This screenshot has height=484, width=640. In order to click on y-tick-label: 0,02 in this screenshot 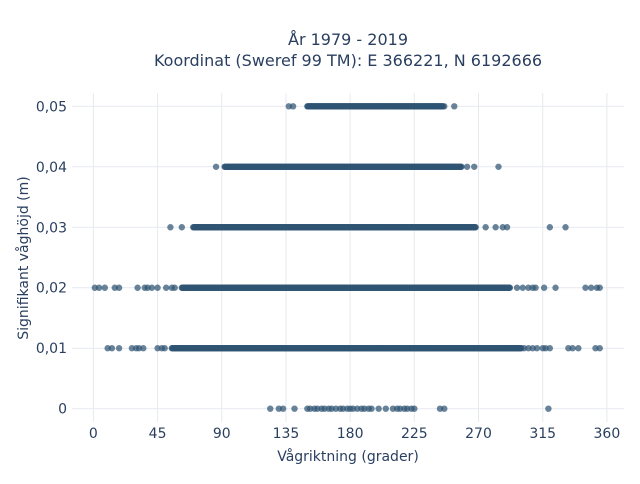, I will do `click(51, 289)`.